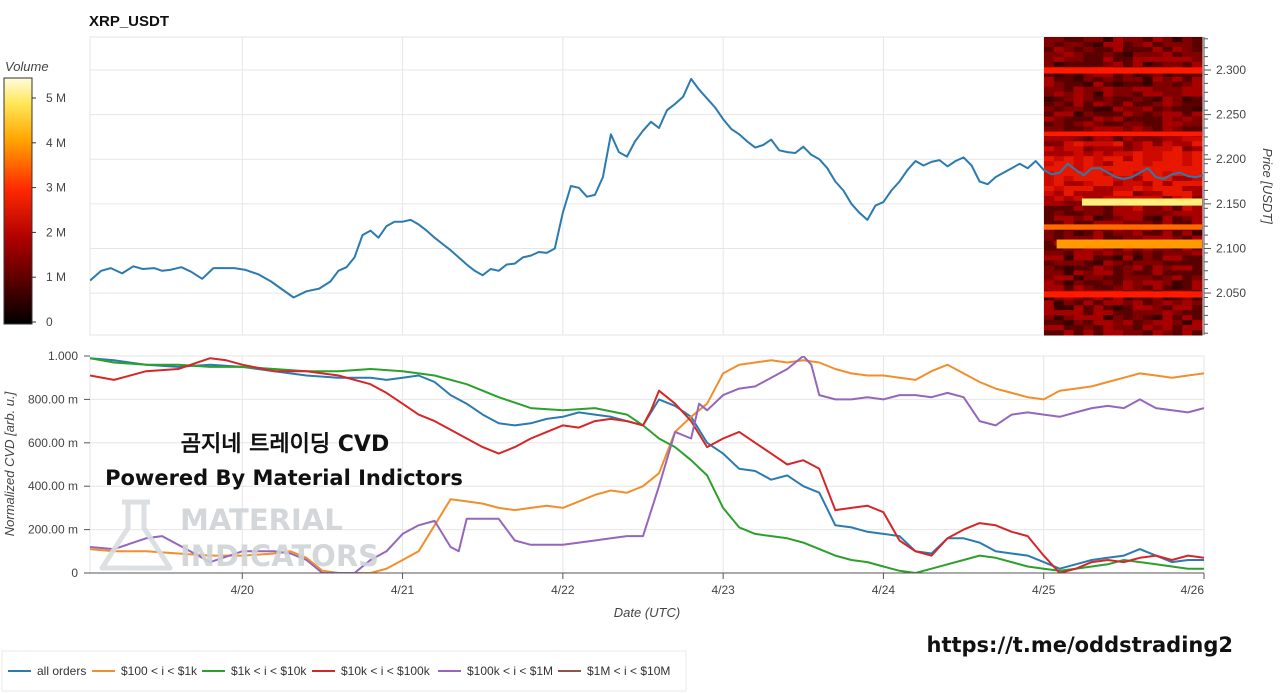  I want to click on legend-label: all orders, so click(61, 671).